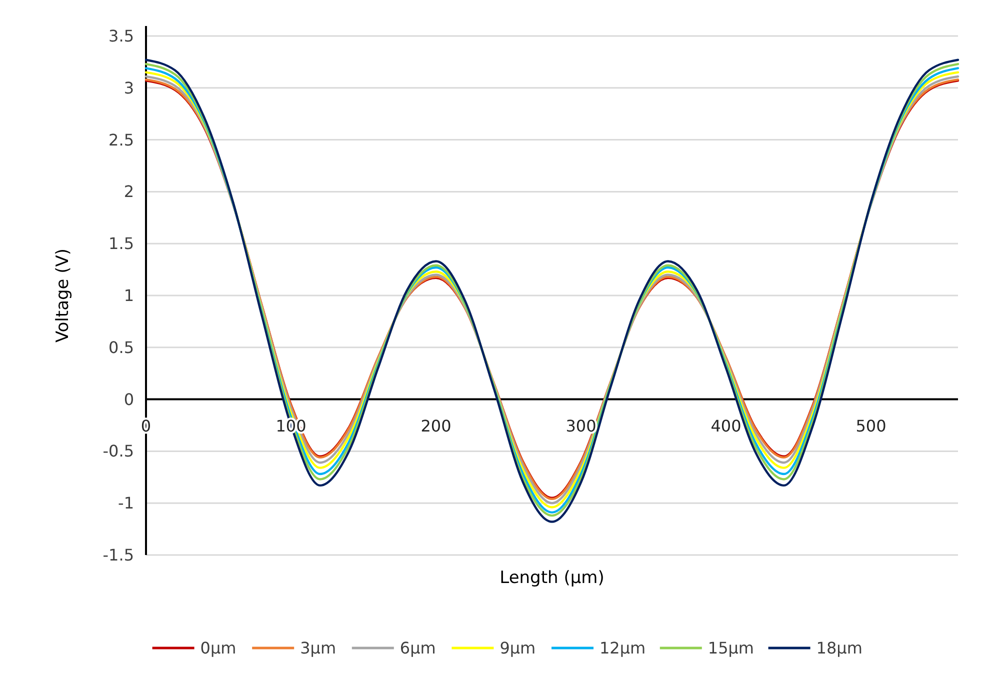 The height and width of the screenshot is (684, 995). What do you see at coordinates (118, 555) in the screenshot?
I see `y-tick-label: -1.5` at bounding box center [118, 555].